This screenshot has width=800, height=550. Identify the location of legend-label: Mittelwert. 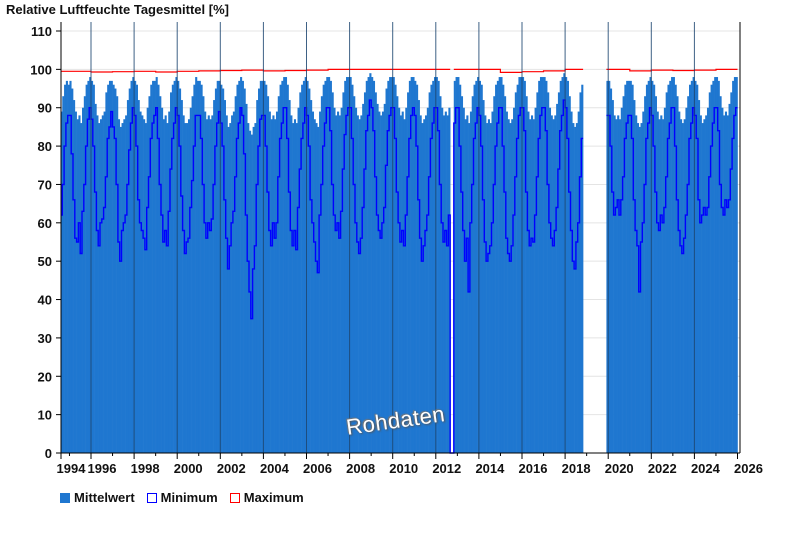
(104, 497).